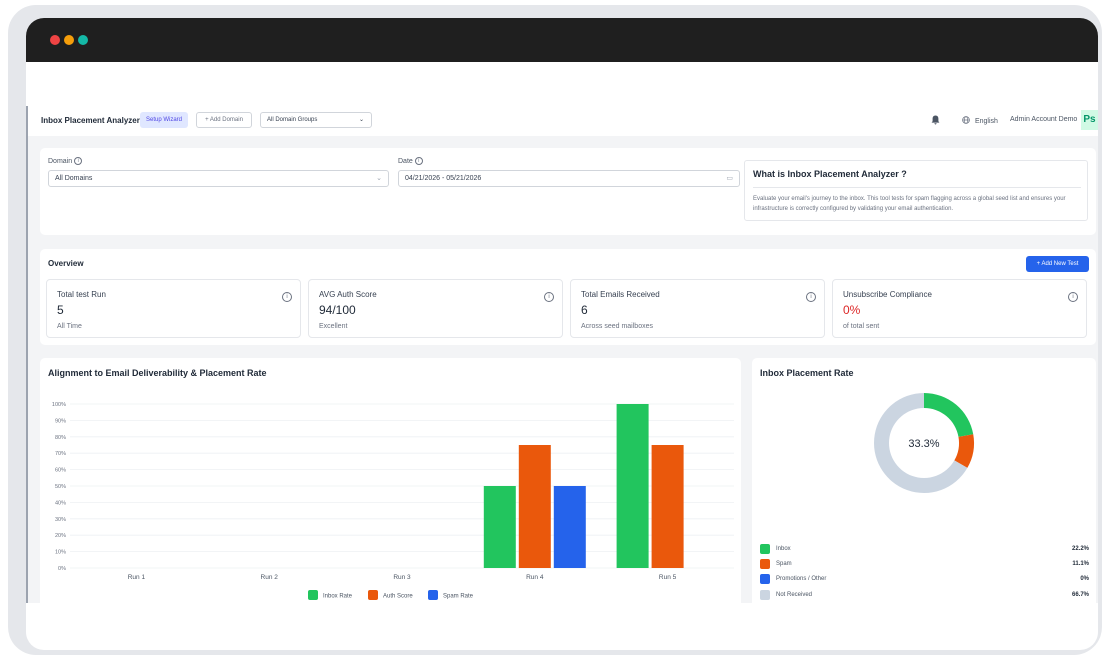  I want to click on y-tick-label: 0%, so click(62, 569).